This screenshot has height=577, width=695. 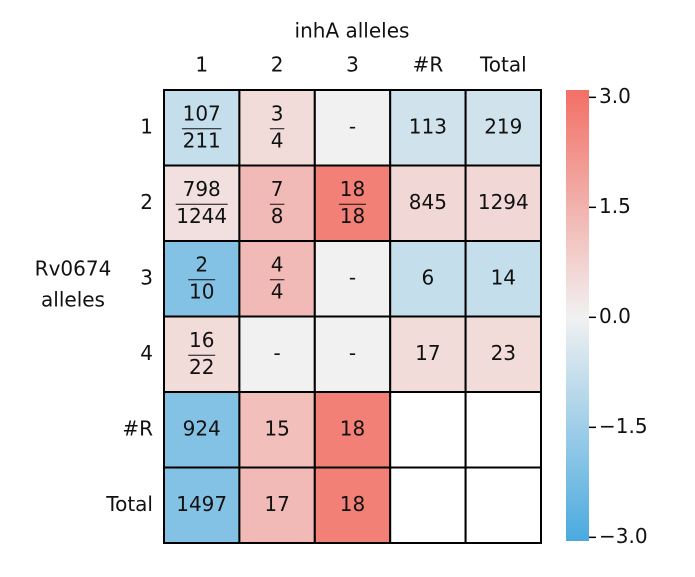 What do you see at coordinates (73, 269) in the screenshot?
I see `y-axis-label: Rv0674` at bounding box center [73, 269].